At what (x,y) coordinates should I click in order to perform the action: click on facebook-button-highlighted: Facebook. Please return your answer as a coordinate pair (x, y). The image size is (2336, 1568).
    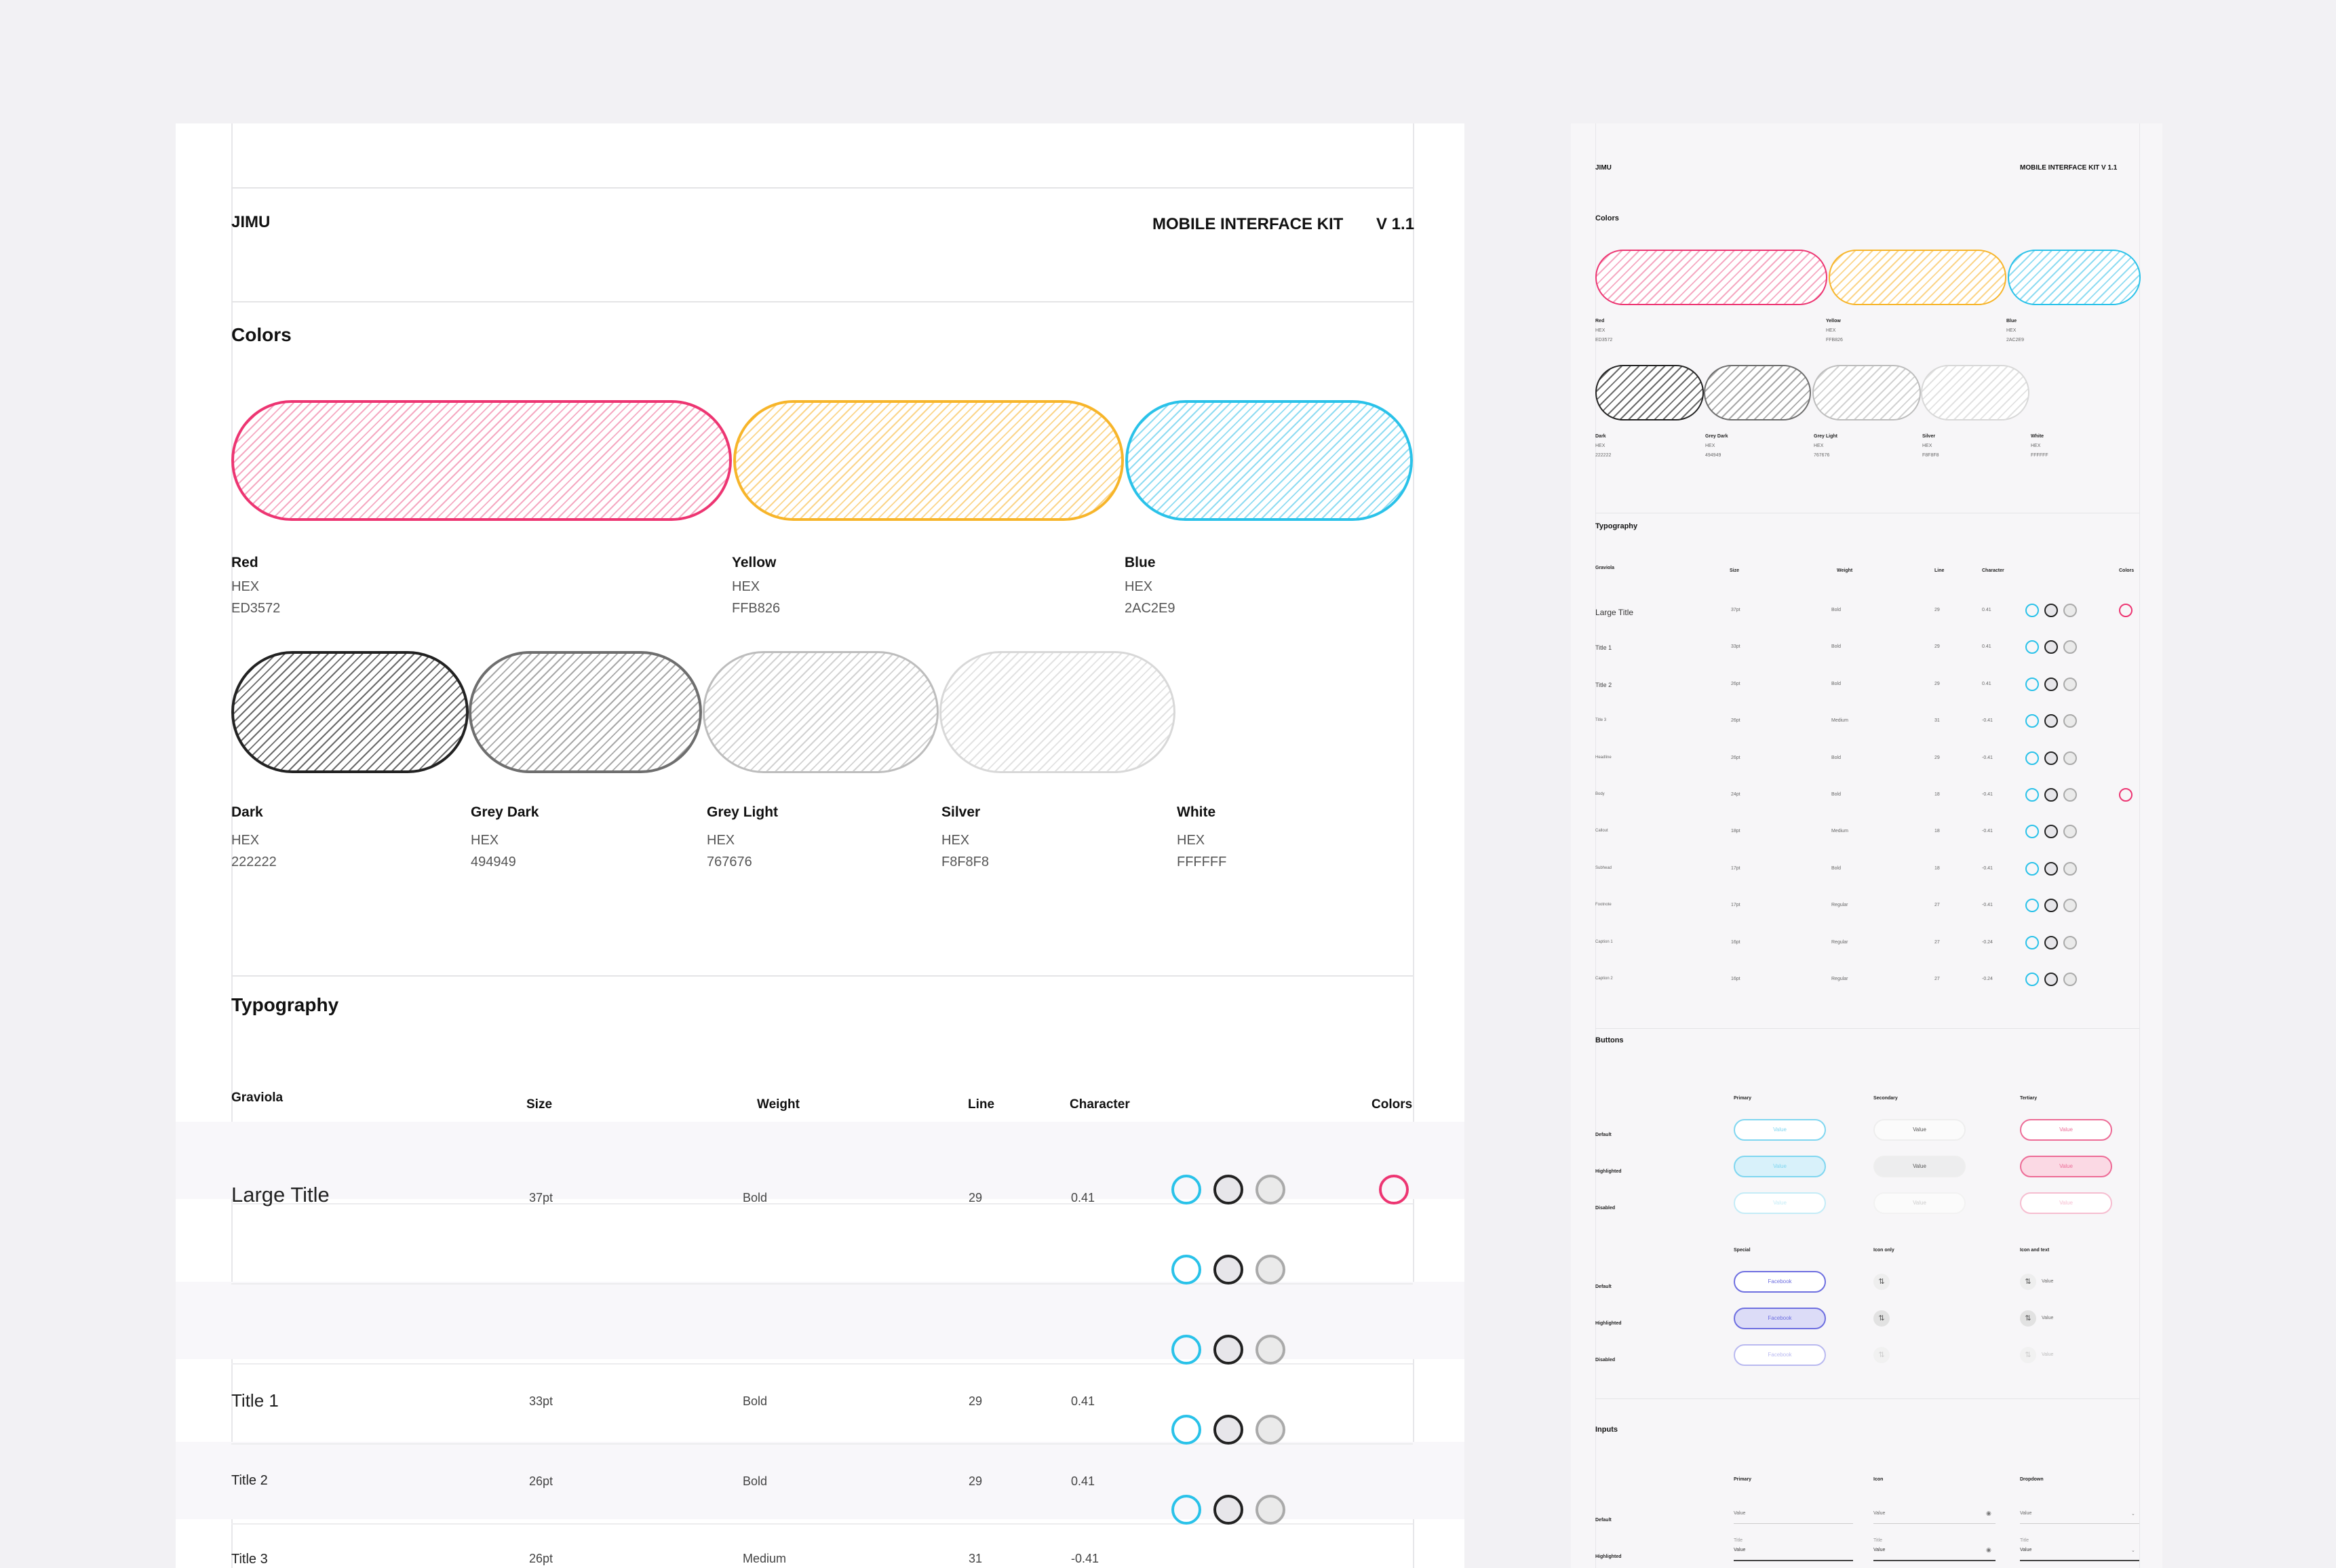
    Looking at the image, I should click on (1780, 1318).